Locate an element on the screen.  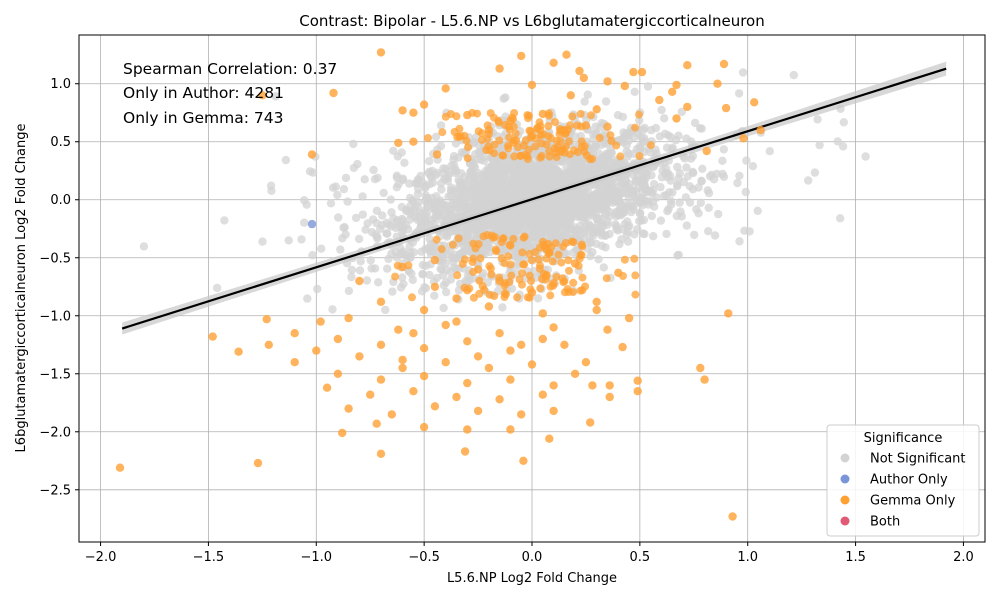
legend-box is located at coordinates (903, 480).